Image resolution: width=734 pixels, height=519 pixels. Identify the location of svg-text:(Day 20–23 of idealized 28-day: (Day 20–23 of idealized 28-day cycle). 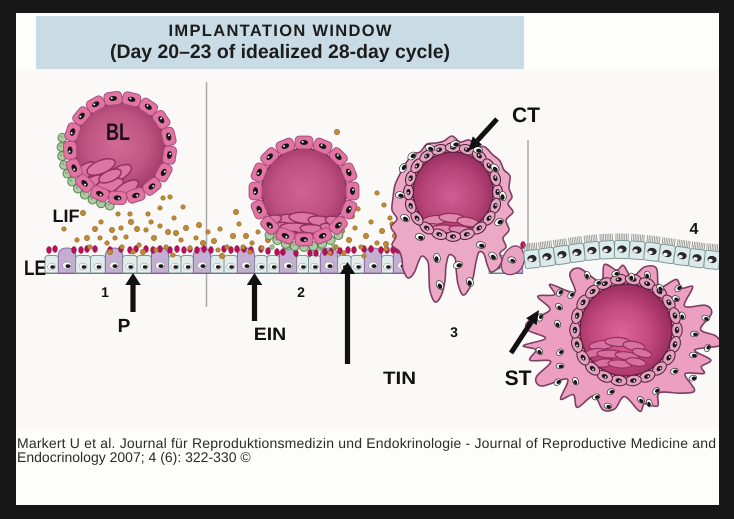
(280, 52).